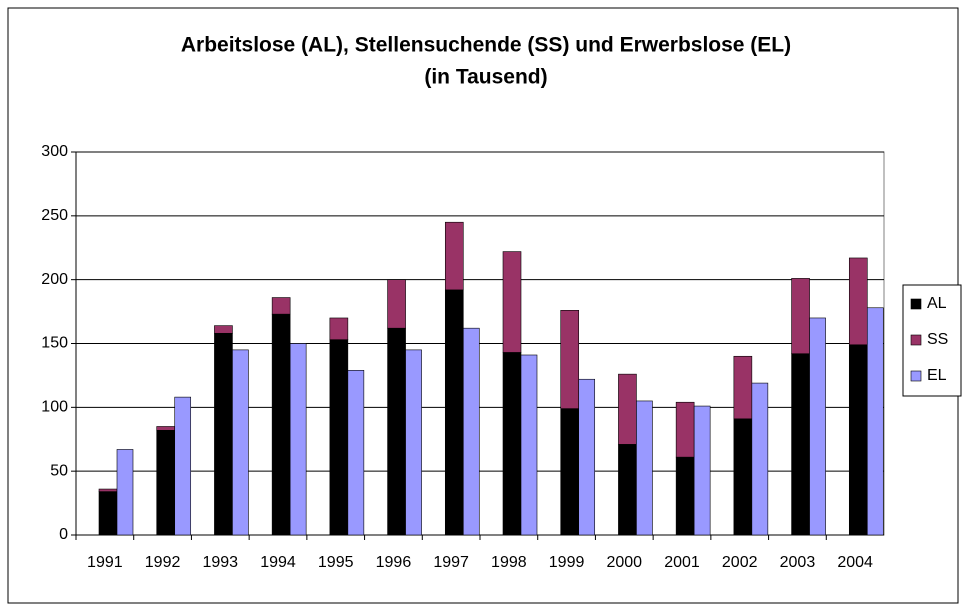  I want to click on x-tick-label: 1992, so click(163, 562).